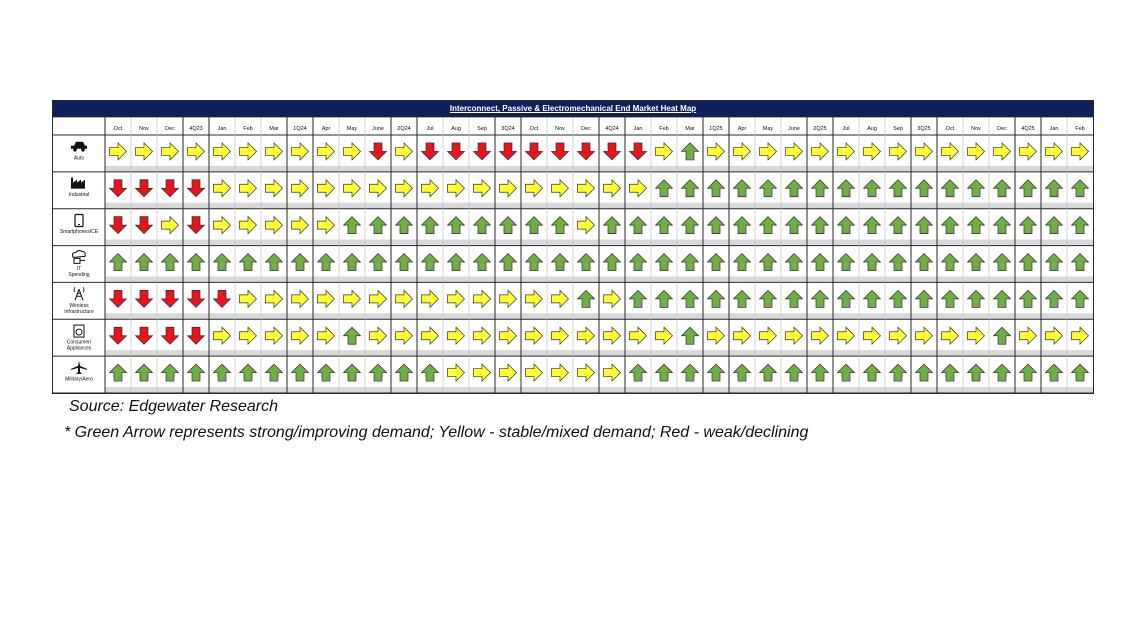 The image size is (1140, 641). What do you see at coordinates (79, 220) in the screenshot?
I see `smartphone-icon` at bounding box center [79, 220].